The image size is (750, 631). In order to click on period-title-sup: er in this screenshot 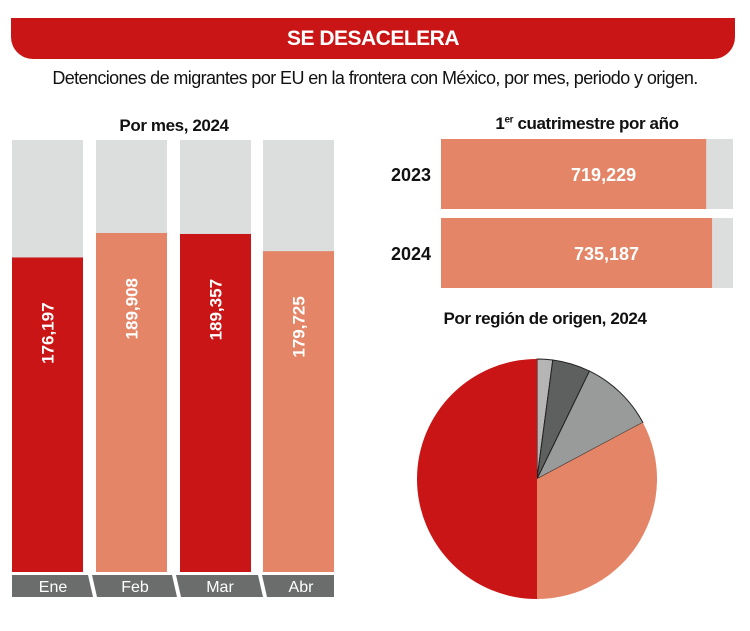, I will do `click(509, 120)`.